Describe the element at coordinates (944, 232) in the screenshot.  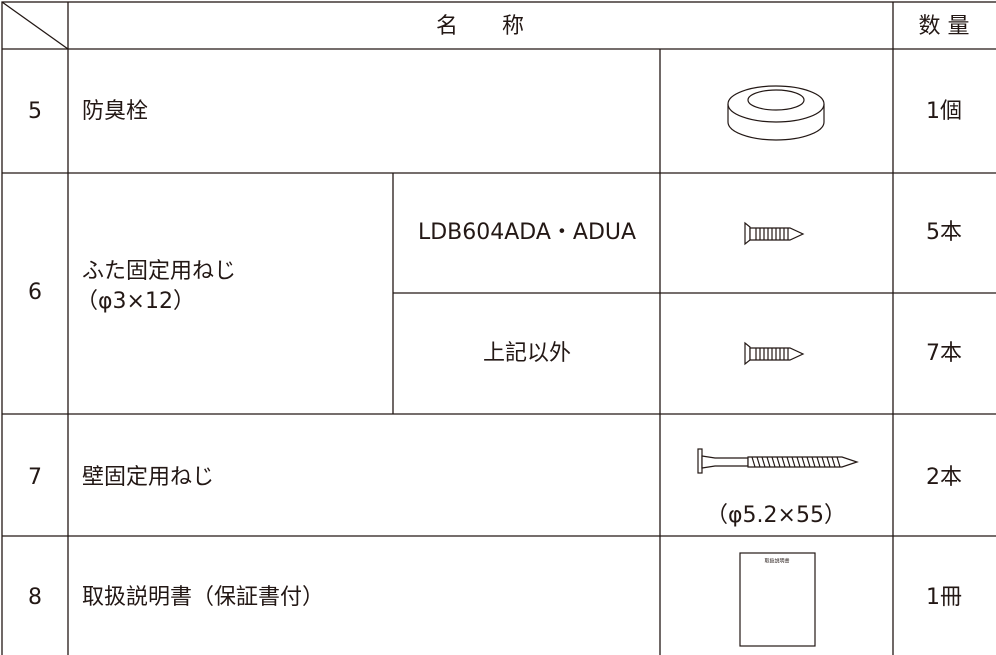
I see `variant-quantity: 5本` at that location.